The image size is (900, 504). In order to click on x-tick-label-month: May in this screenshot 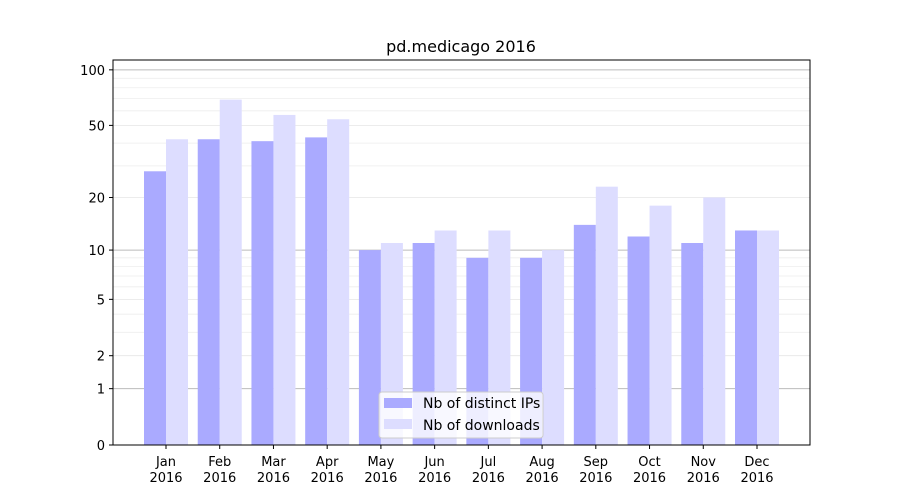, I will do `click(380, 462)`.